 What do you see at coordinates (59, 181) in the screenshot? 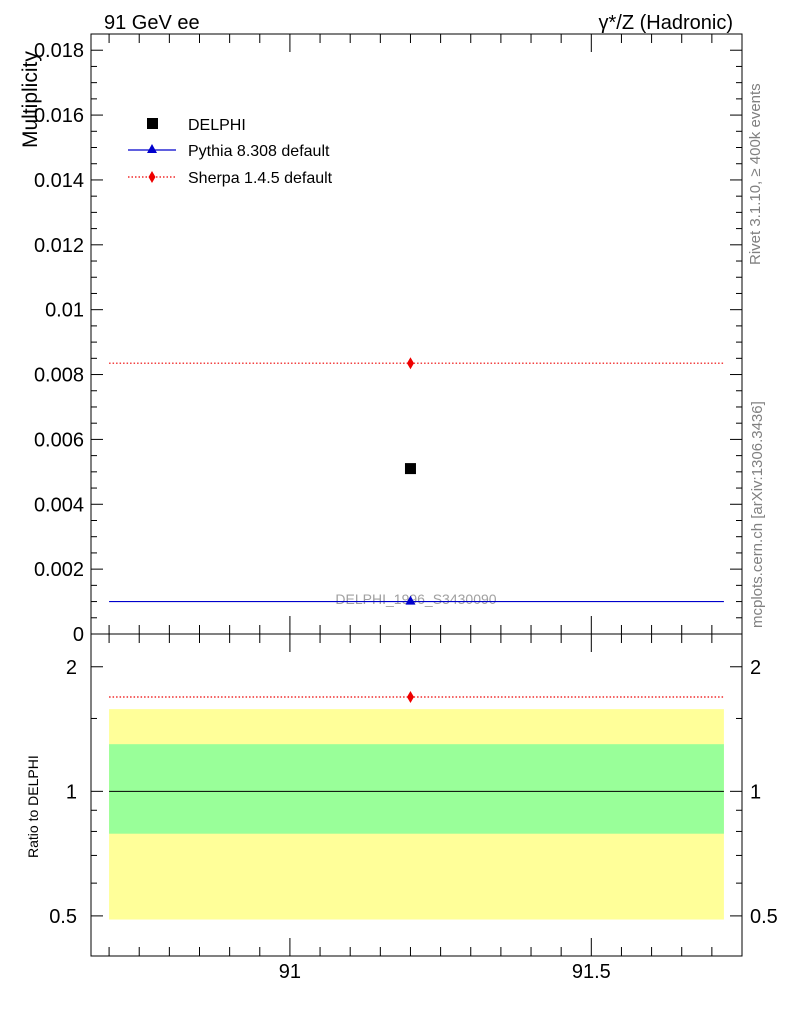
I see `main-ytick-label: 0.014` at bounding box center [59, 181].